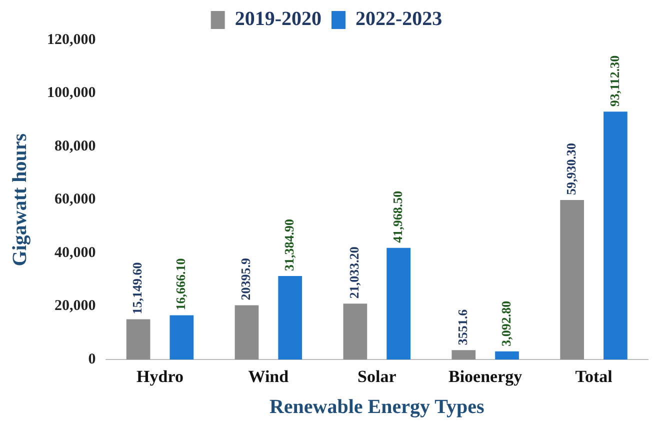  Describe the element at coordinates (594, 376) in the screenshot. I see `x-tick-label: Total` at that location.